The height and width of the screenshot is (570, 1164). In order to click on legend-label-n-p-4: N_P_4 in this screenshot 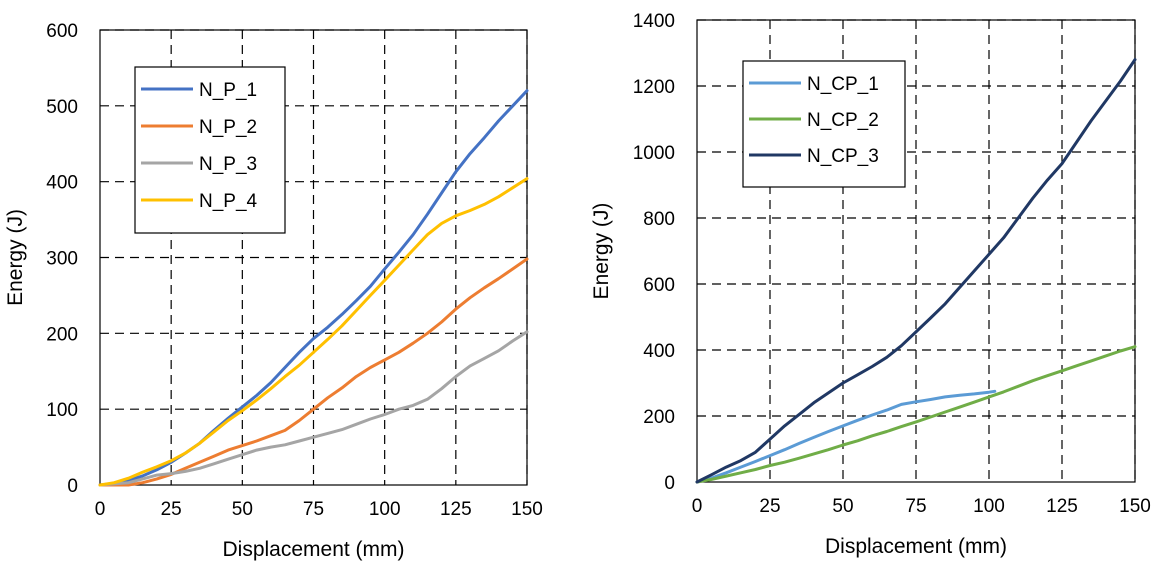, I will do `click(228, 201)`.